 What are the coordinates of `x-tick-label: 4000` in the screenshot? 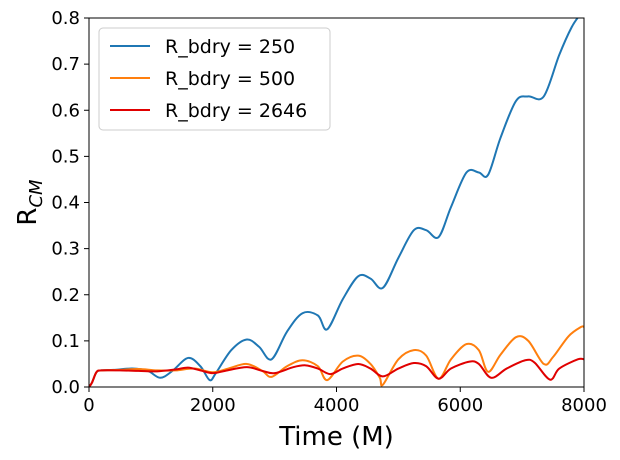 It's located at (337, 405).